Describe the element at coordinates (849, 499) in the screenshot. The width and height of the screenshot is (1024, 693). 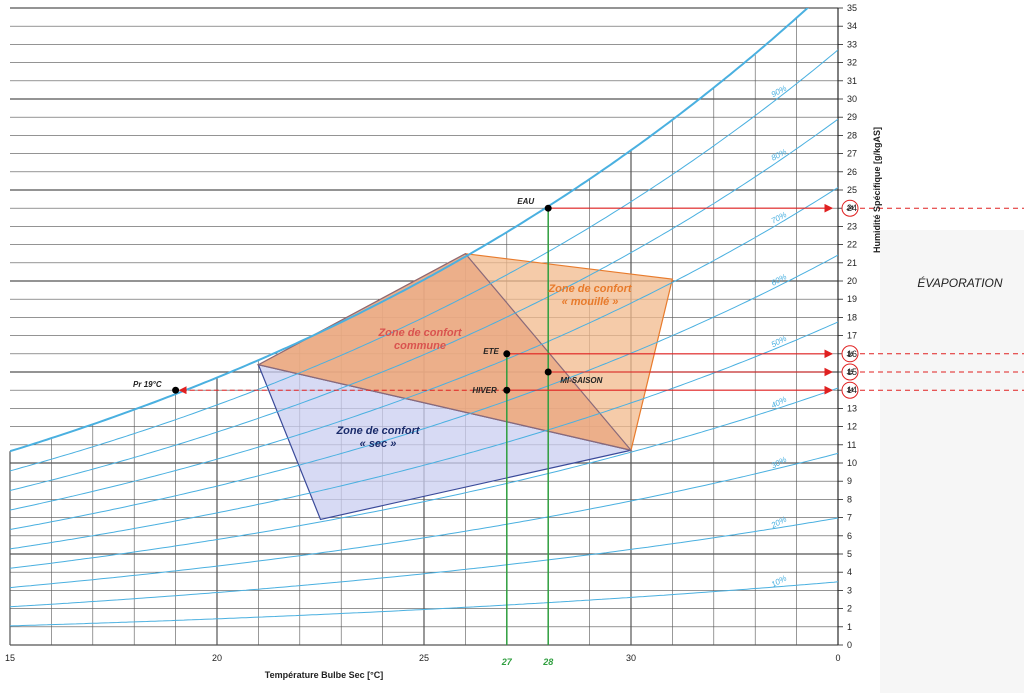
I see `y-tick-label: 8` at that location.